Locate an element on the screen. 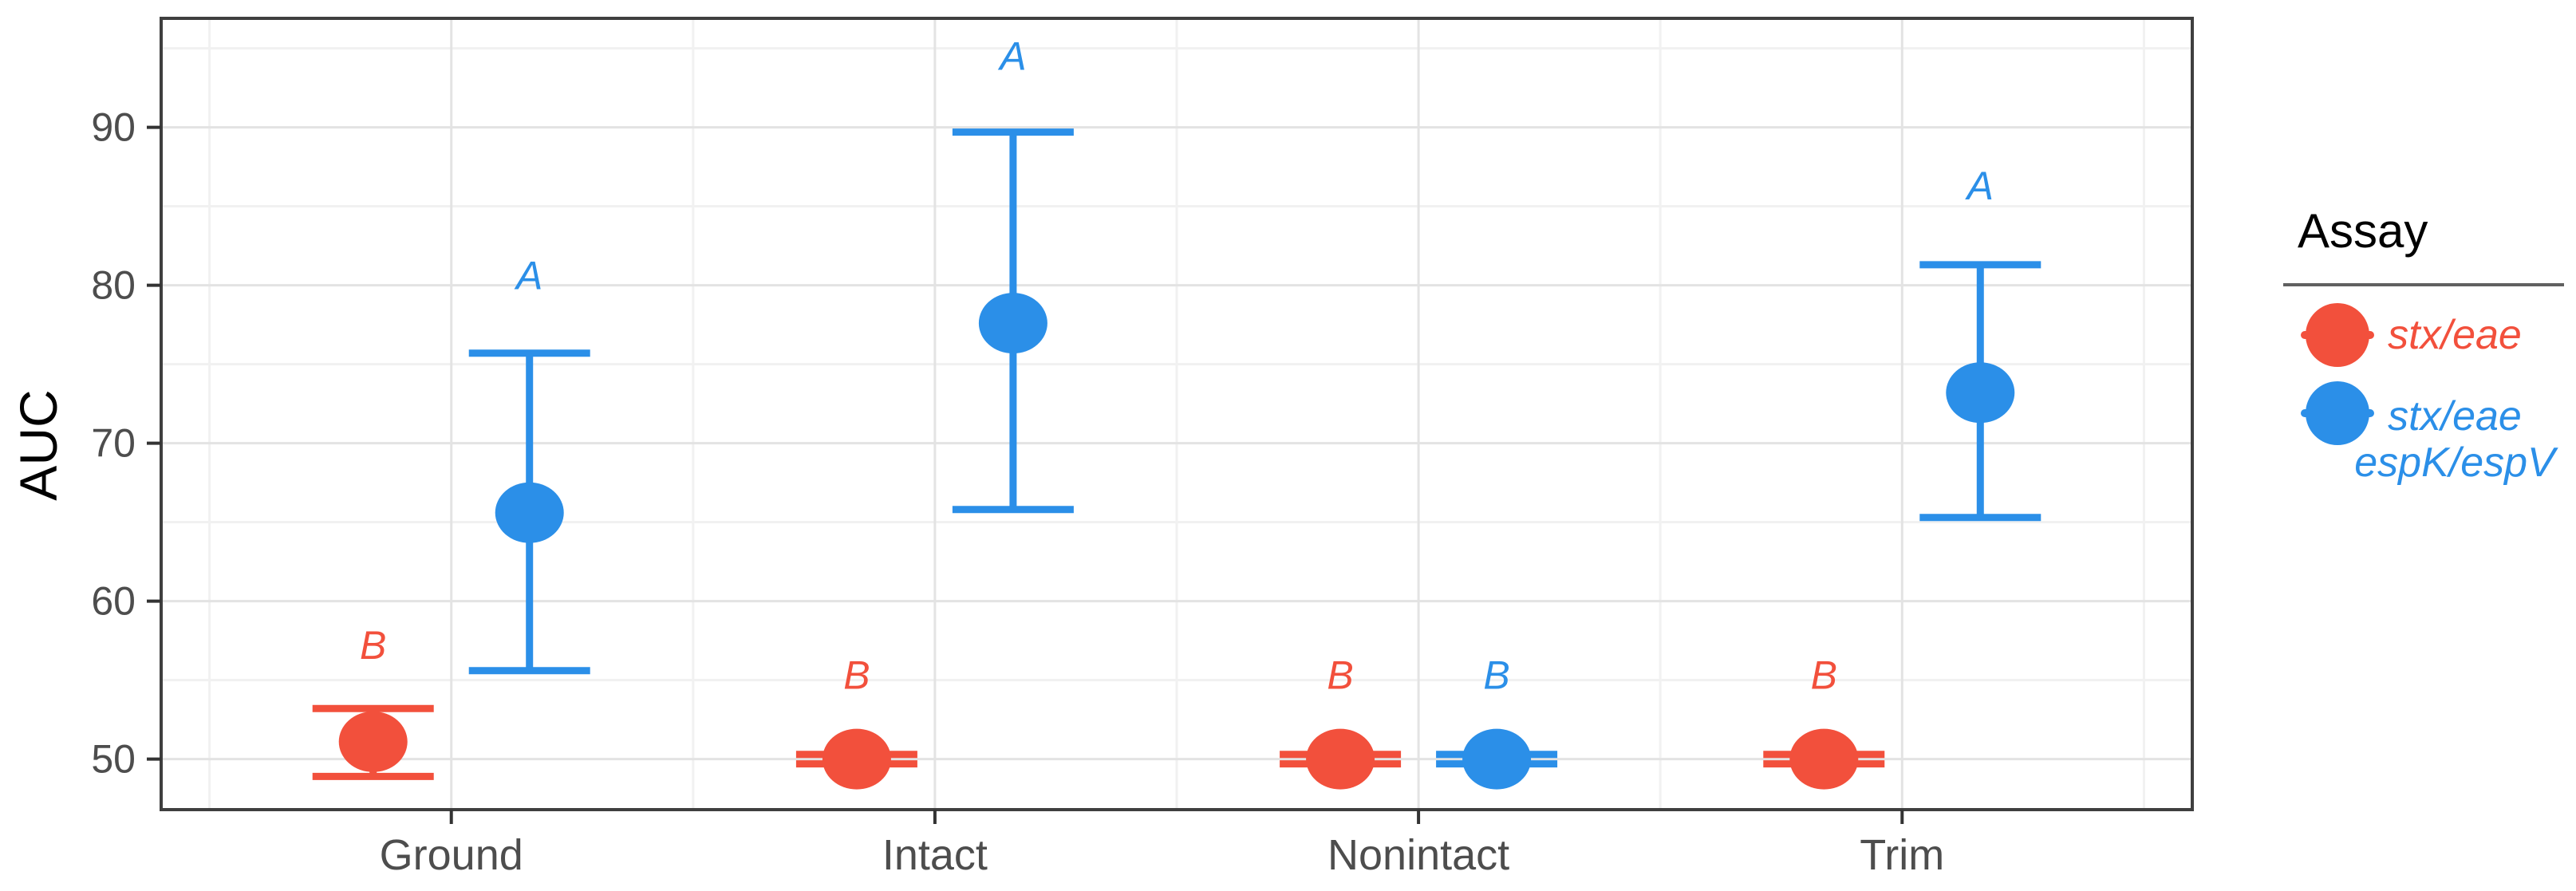 This screenshot has height=891, width=2576. legend-label-stx-eae: stx/eae is located at coordinates (2455, 335).